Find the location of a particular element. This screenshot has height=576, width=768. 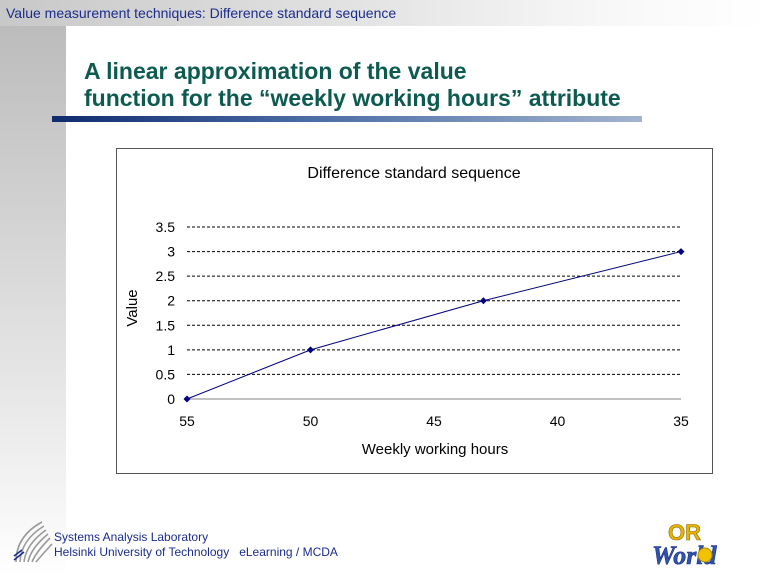

footer-lab-name: Systems Analysis Laboratory is located at coordinates (131, 537).